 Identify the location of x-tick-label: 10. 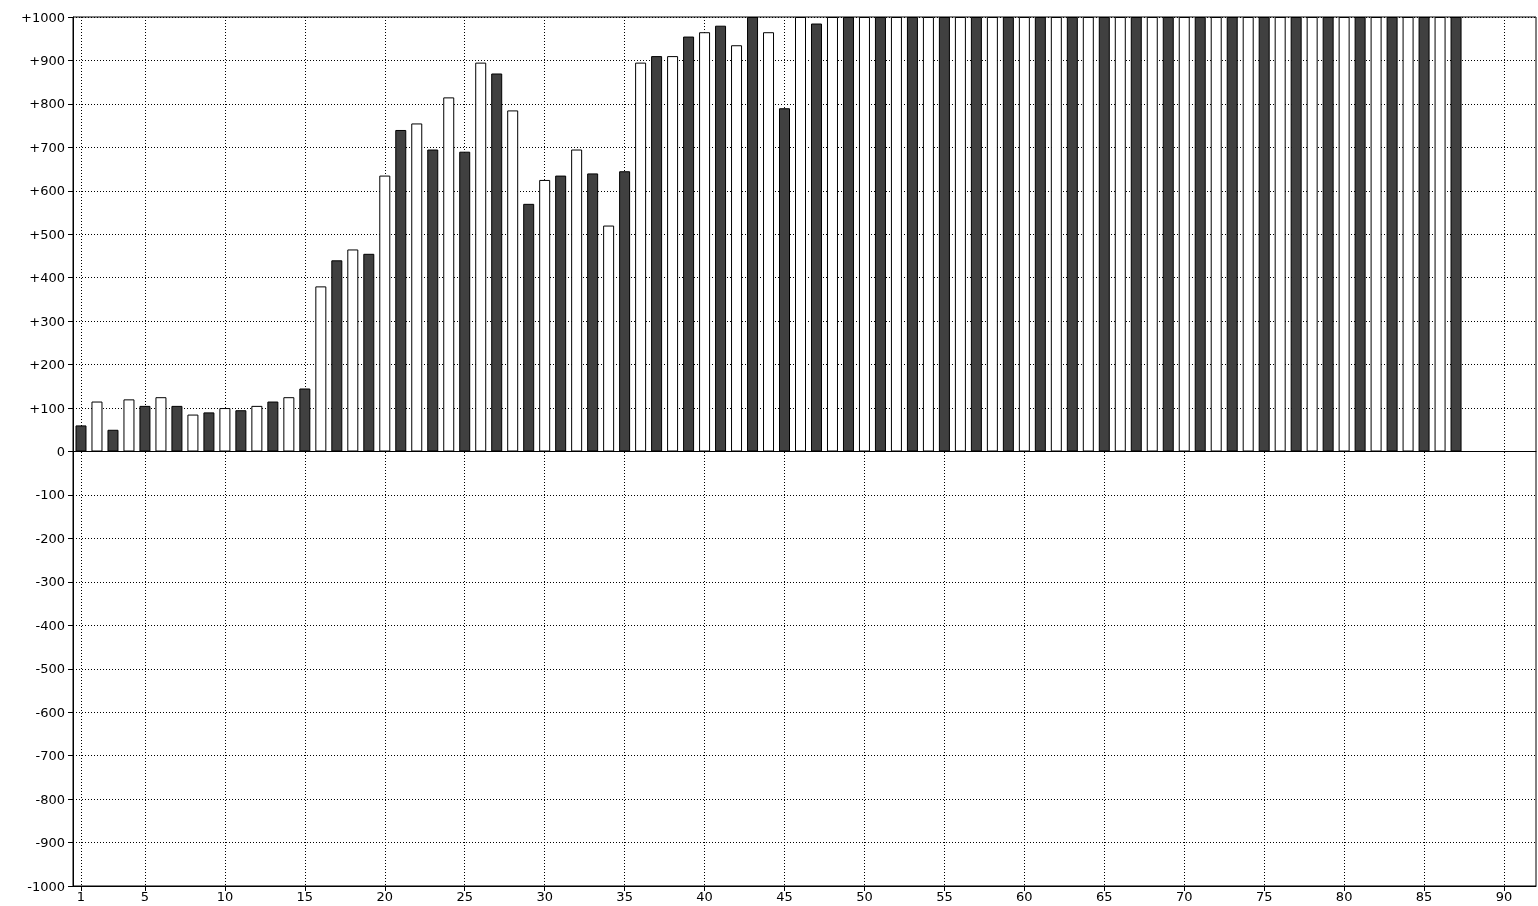
(225, 896).